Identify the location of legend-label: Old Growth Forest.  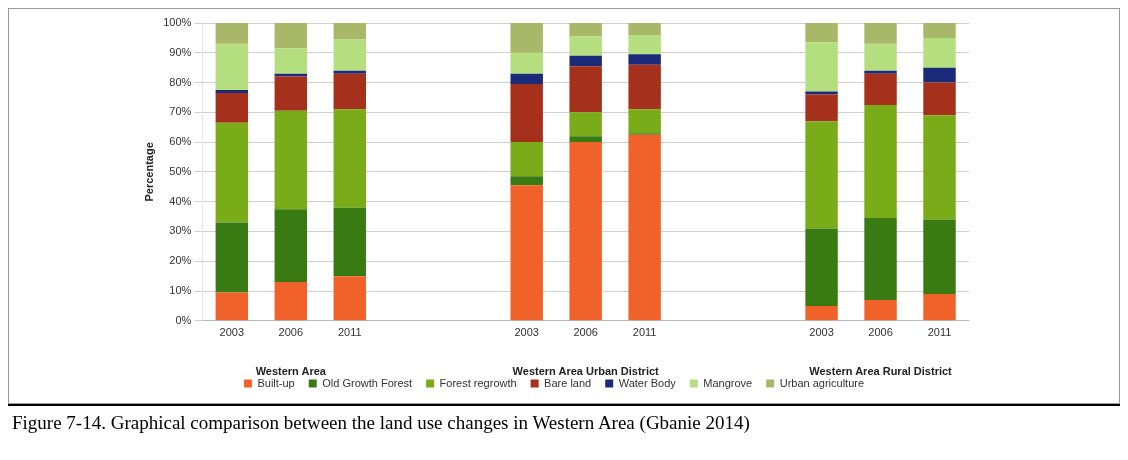
(367, 382).